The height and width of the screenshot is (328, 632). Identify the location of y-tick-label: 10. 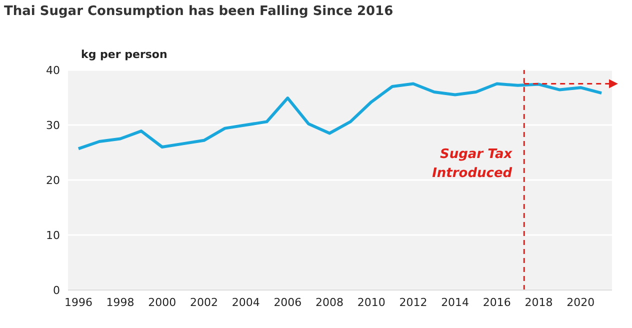
(53, 235).